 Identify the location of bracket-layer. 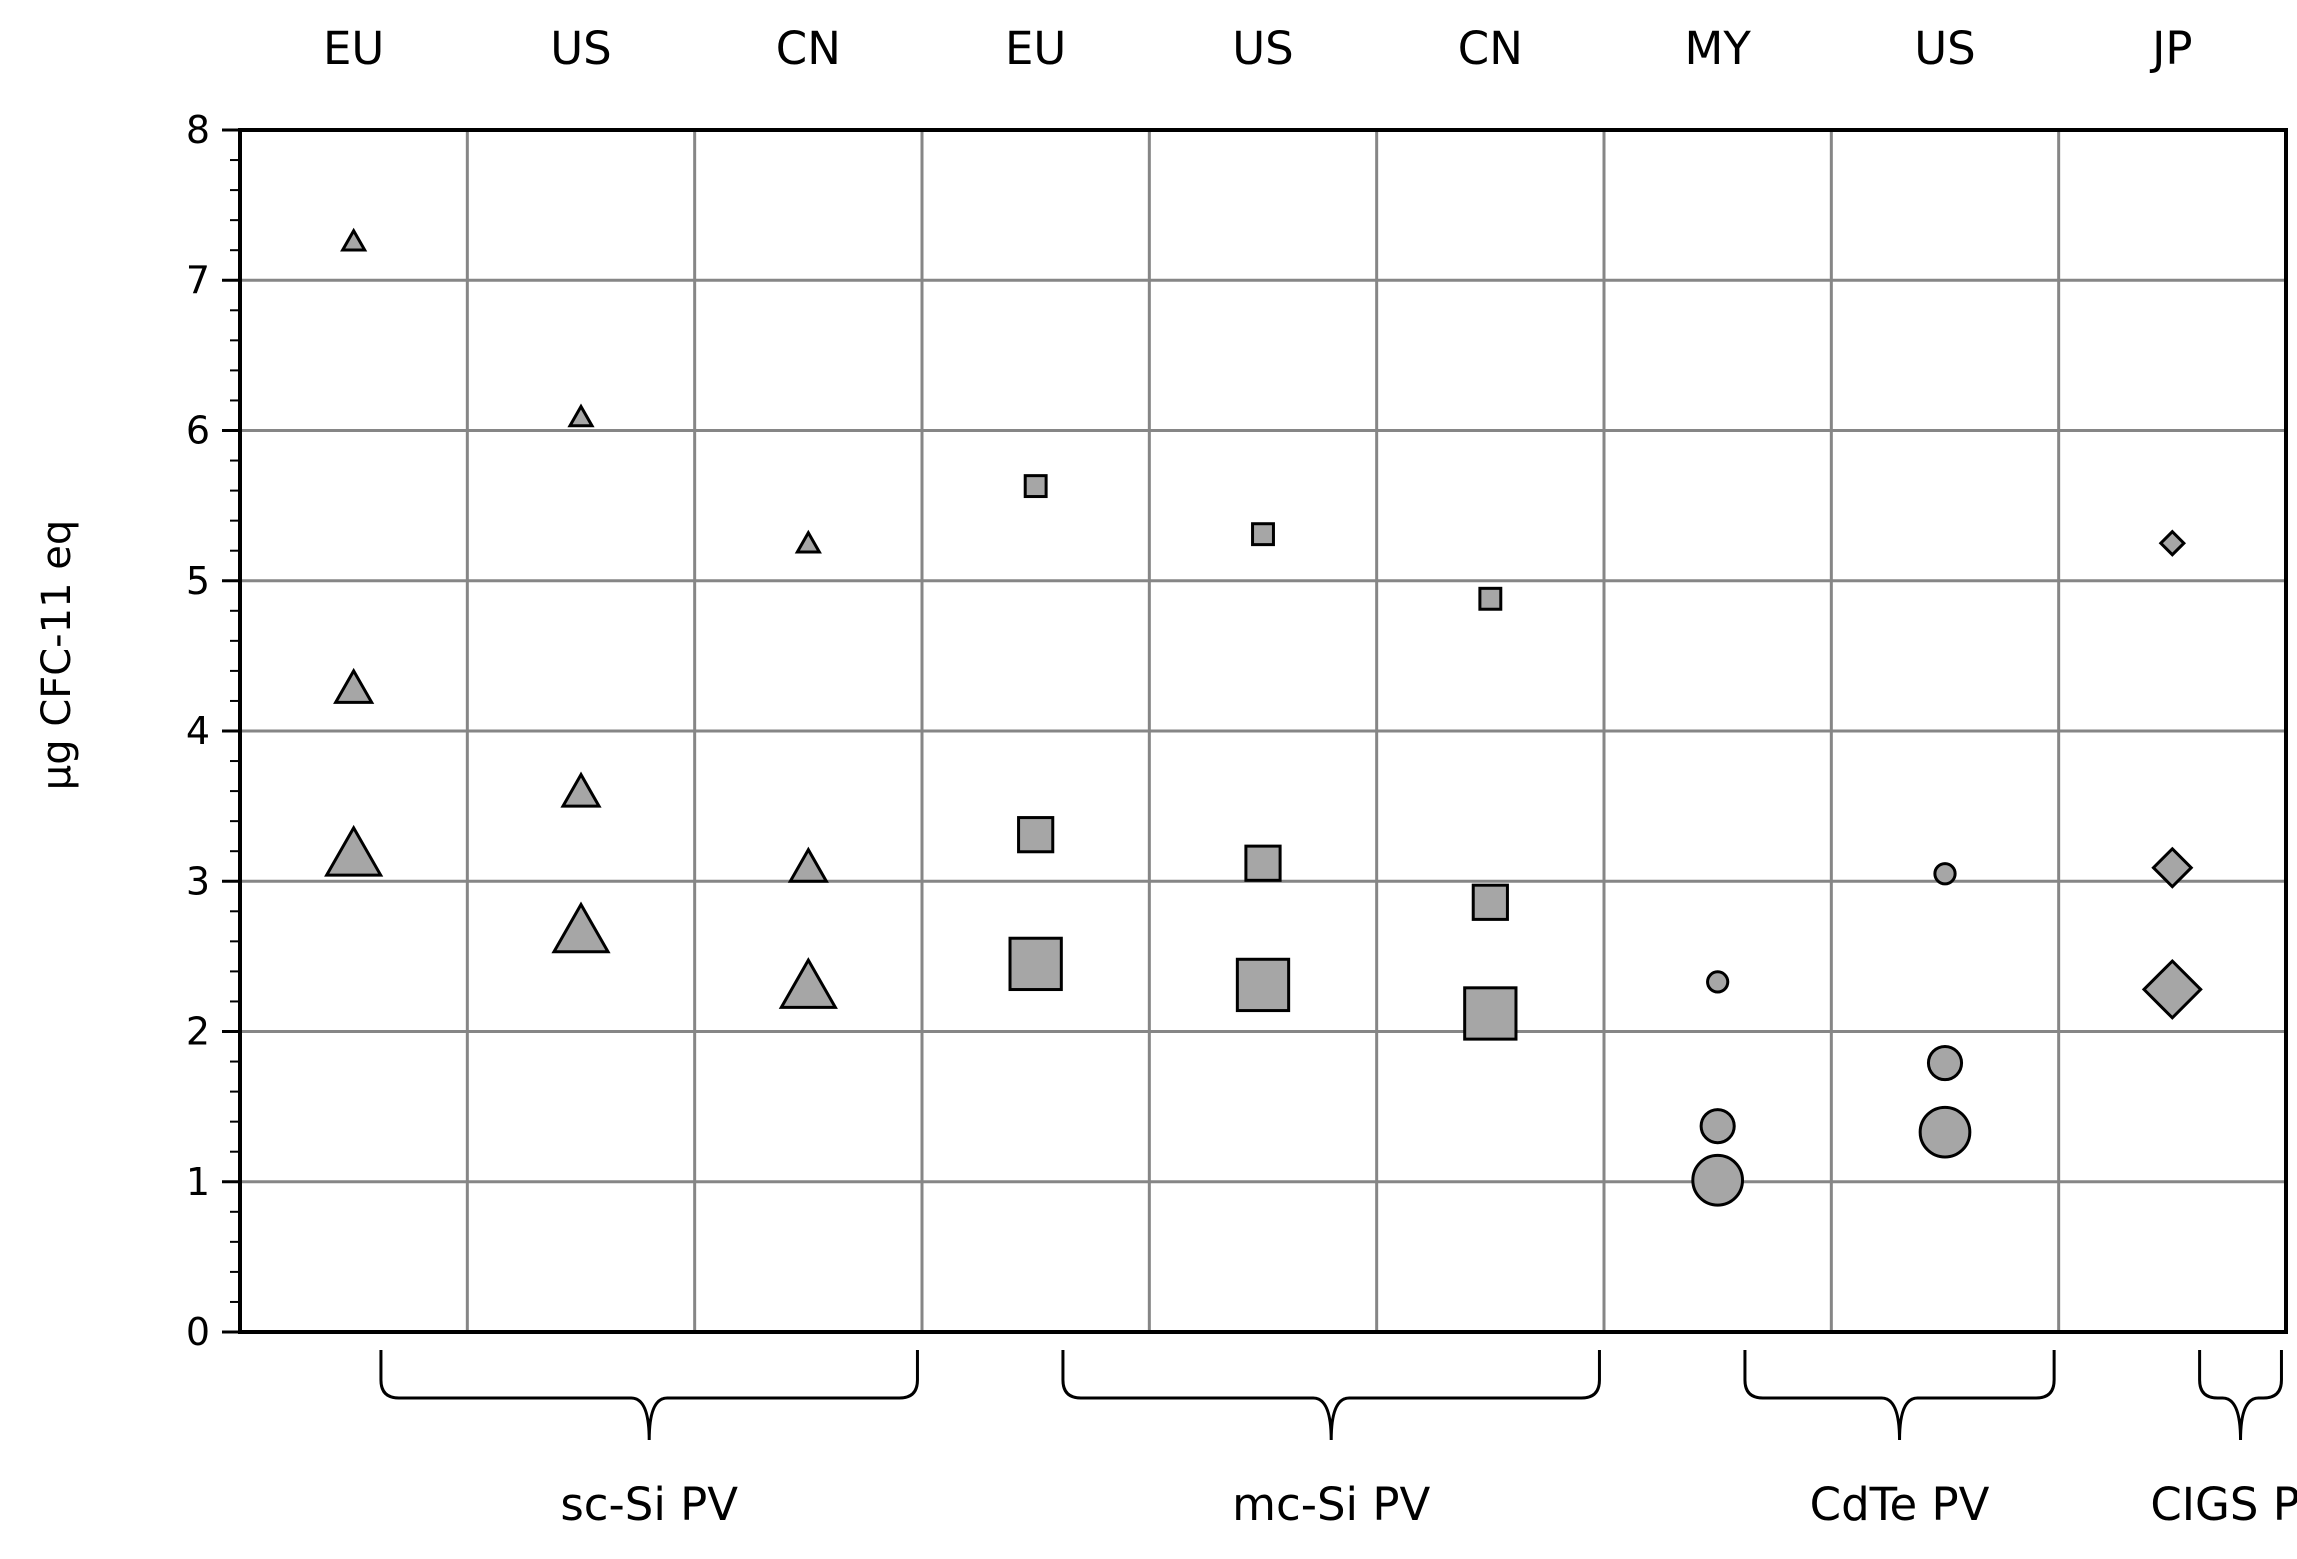
(1331, 1395).